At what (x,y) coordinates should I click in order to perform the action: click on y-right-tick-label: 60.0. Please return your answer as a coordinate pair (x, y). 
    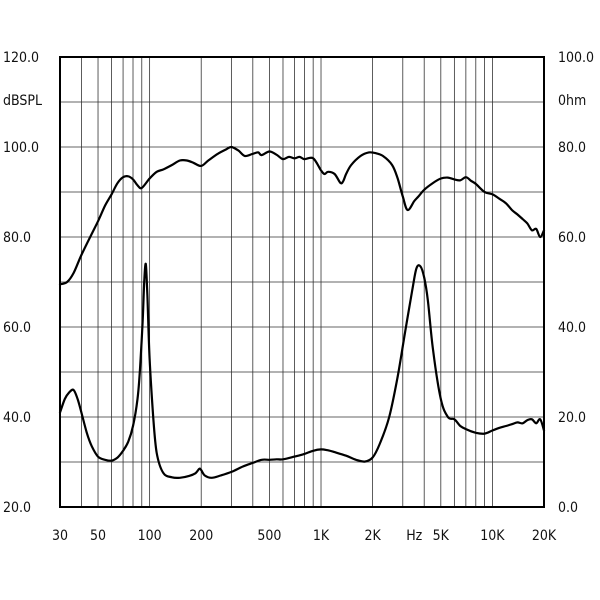
    Looking at the image, I should click on (572, 238).